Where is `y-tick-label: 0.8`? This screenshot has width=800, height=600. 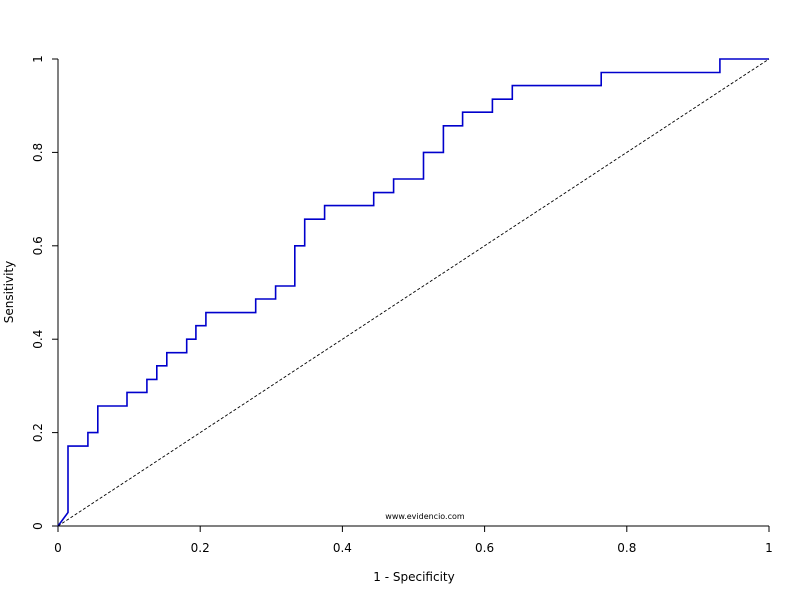
y-tick-label: 0.8 is located at coordinates (38, 152).